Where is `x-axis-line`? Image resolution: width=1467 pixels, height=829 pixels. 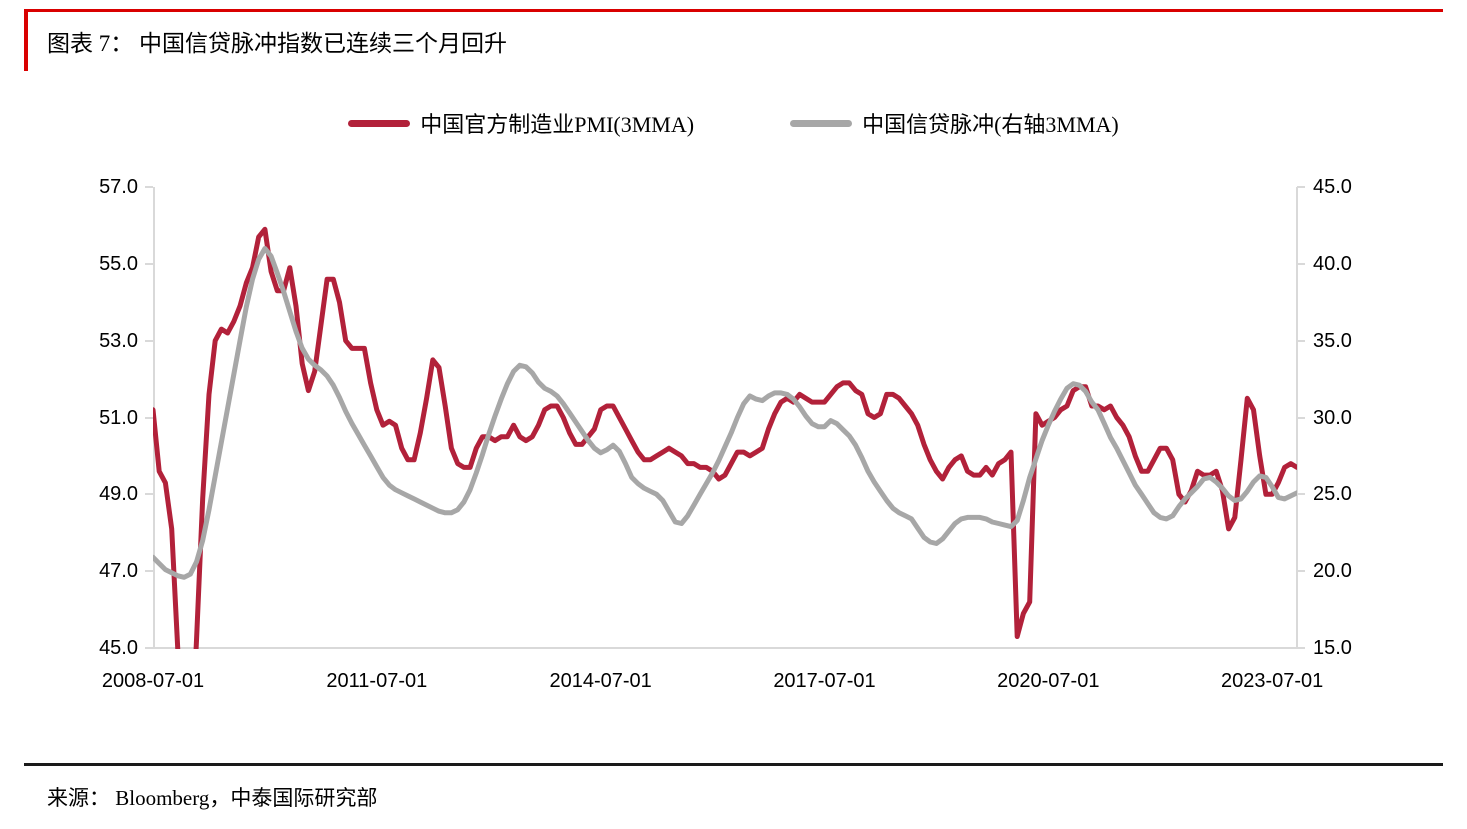 x-axis-line is located at coordinates (725, 648).